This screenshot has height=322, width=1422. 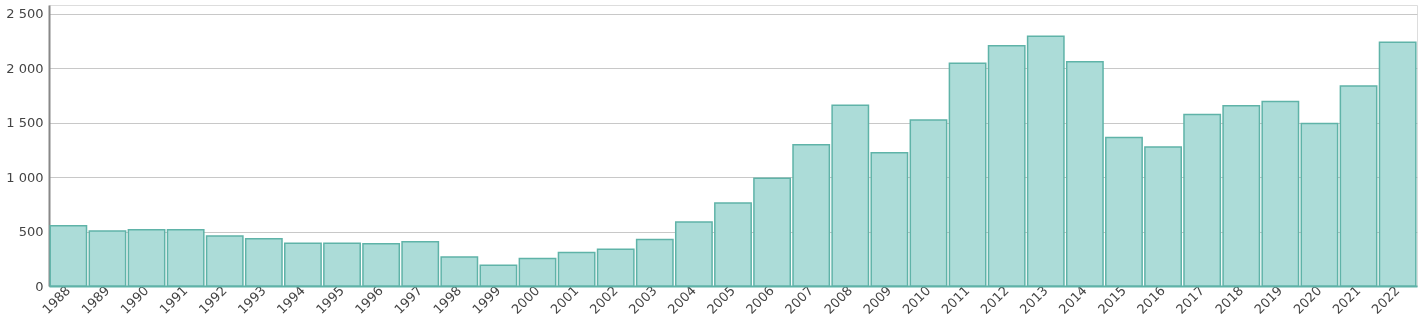 I want to click on y-tick-label: 2 000, so click(x=25, y=68).